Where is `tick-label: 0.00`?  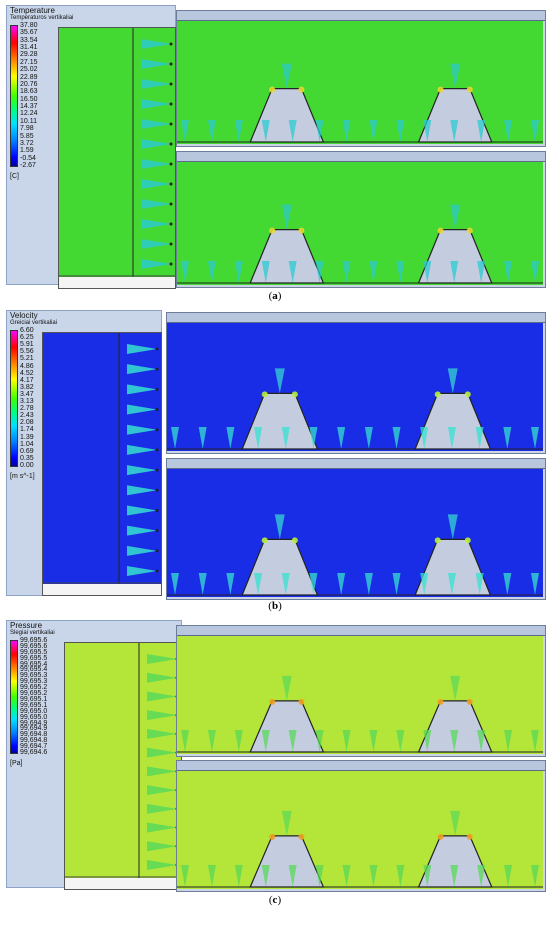
tick-label: 0.00 is located at coordinates (27, 465).